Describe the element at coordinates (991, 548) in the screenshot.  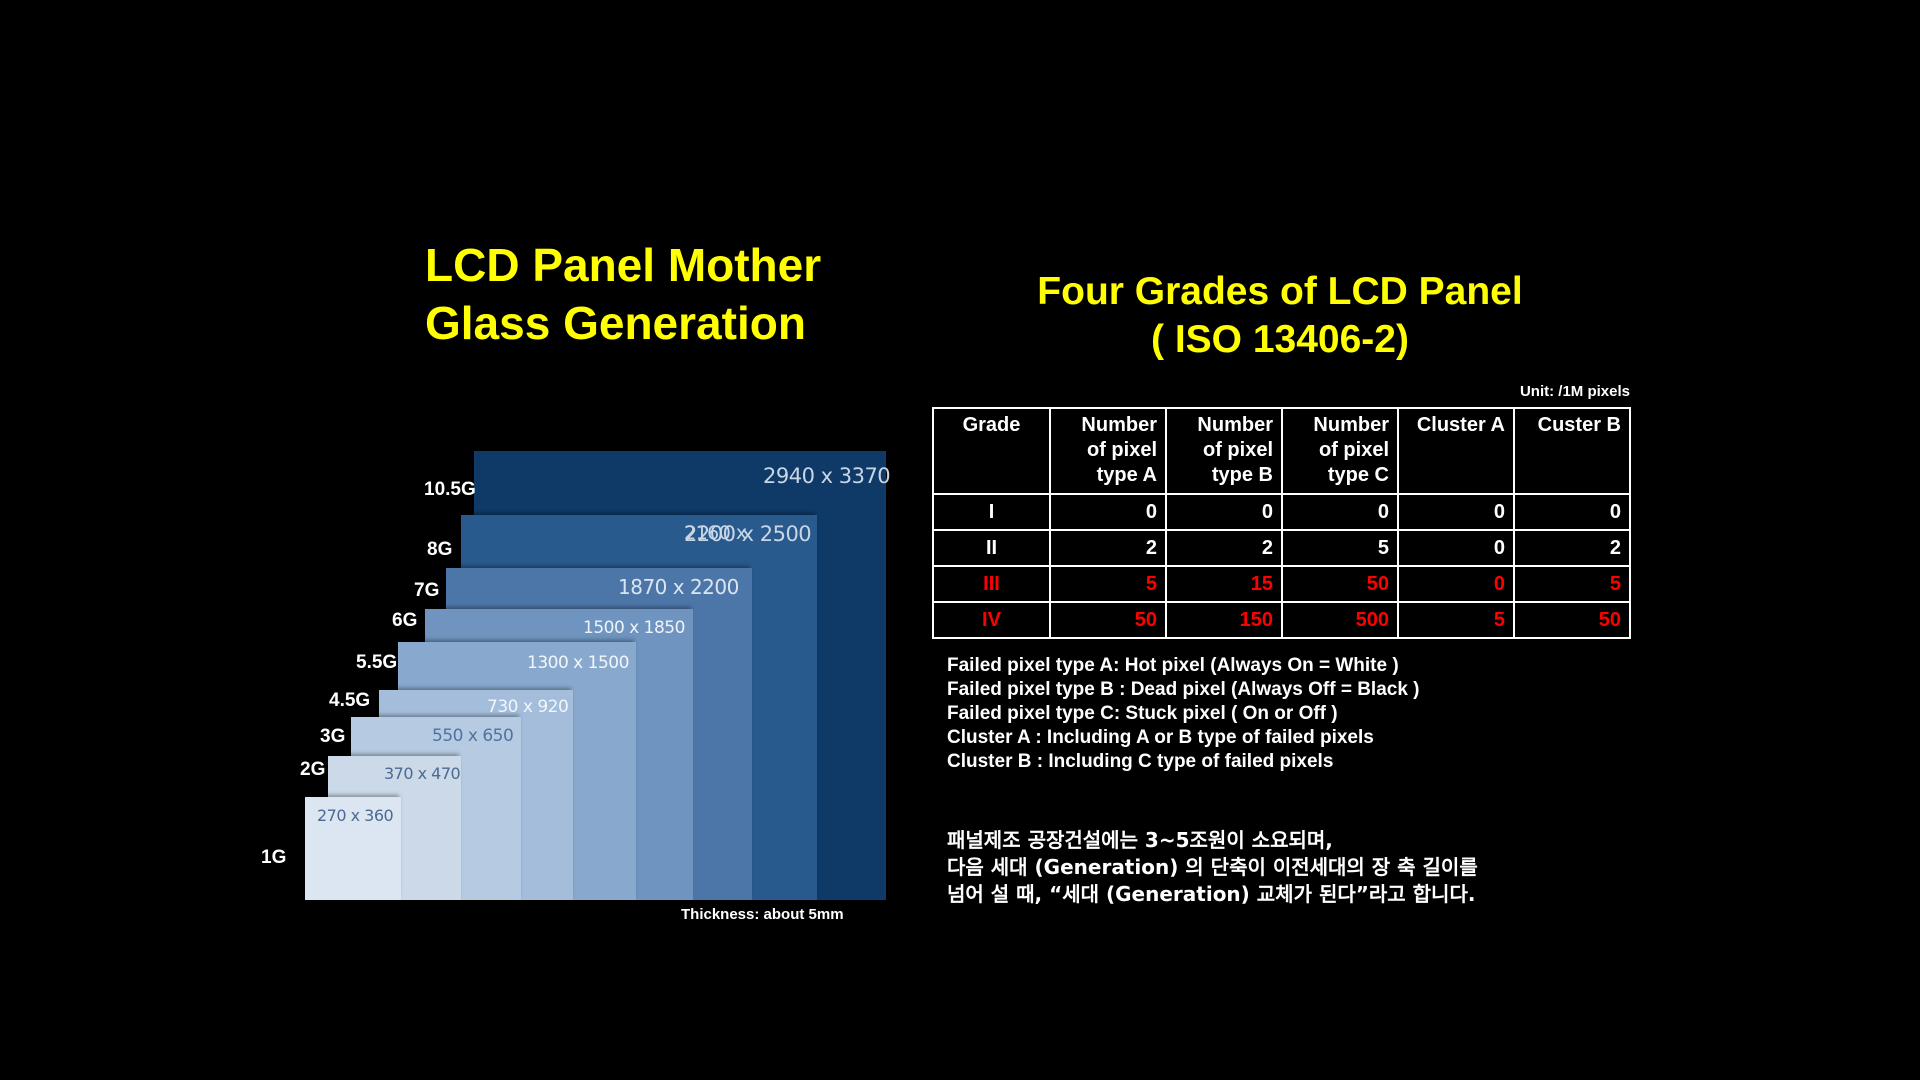
I see `grade-cell: II` at that location.